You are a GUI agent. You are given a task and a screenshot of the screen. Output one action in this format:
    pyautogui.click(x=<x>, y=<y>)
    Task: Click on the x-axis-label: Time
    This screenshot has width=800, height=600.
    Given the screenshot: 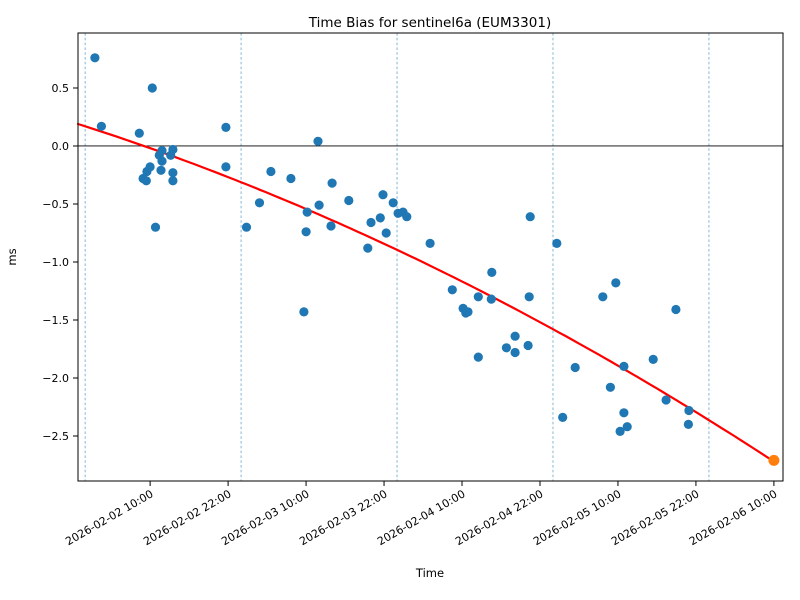 What is the action you would take?
    pyautogui.click(x=429, y=573)
    